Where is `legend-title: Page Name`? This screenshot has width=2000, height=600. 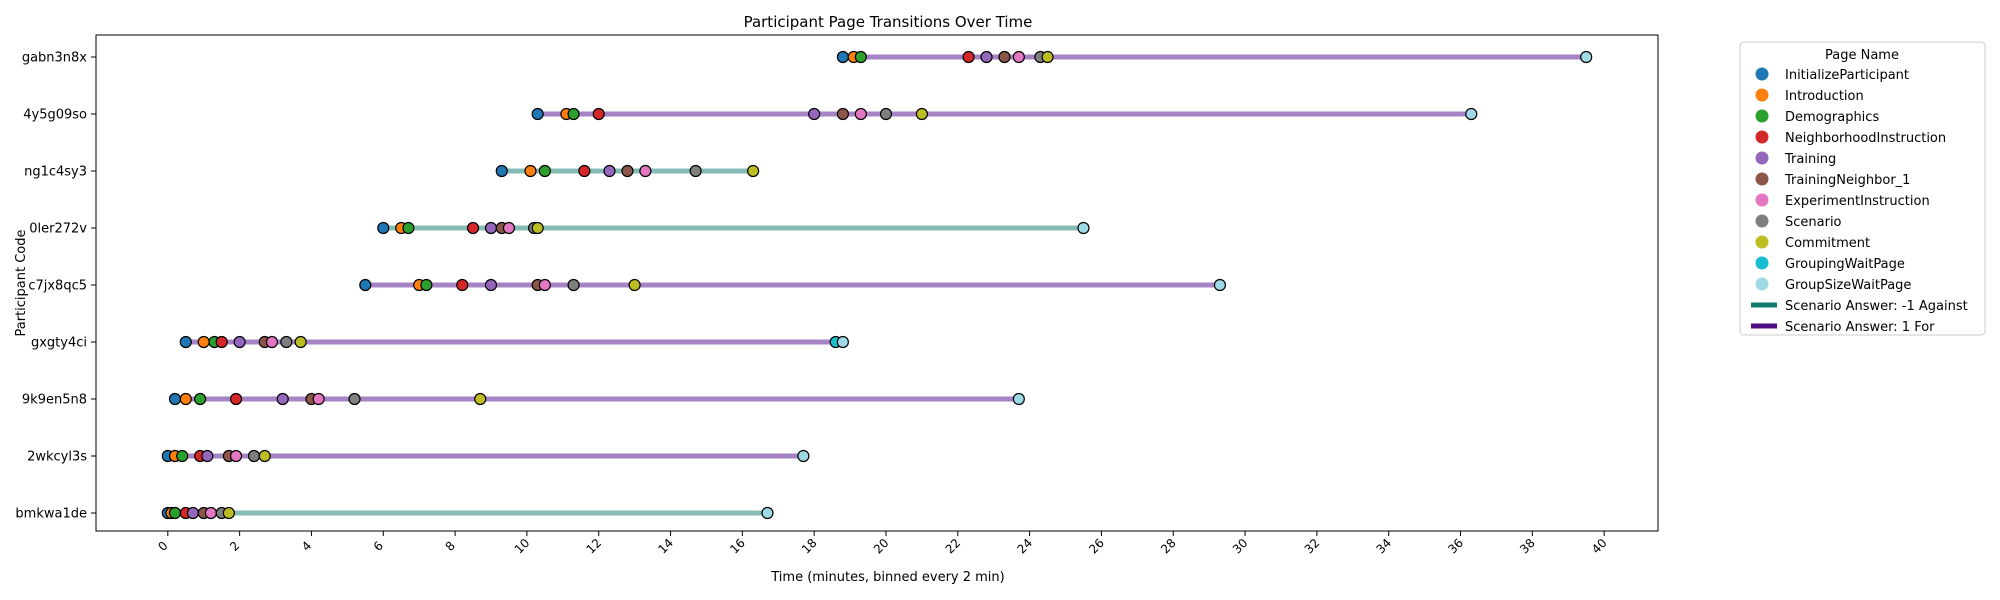
legend-title: Page Name is located at coordinates (1862, 55).